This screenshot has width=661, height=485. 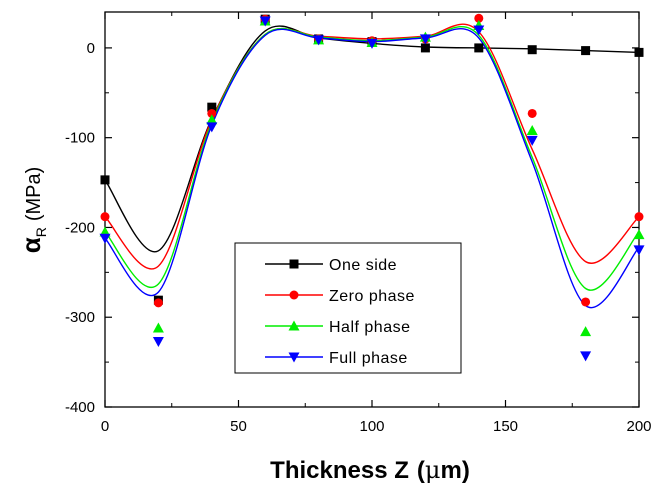 What do you see at coordinates (294, 295) in the screenshot?
I see `legend-marker-zero-phase` at bounding box center [294, 295].